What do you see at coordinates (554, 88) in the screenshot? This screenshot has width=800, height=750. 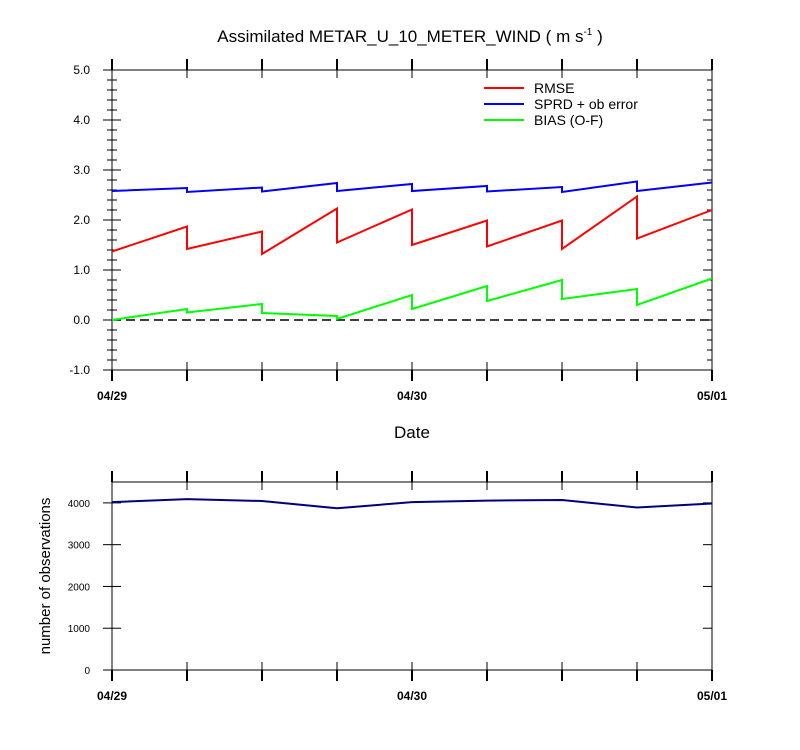 I see `legend-label: RMSE` at bounding box center [554, 88].